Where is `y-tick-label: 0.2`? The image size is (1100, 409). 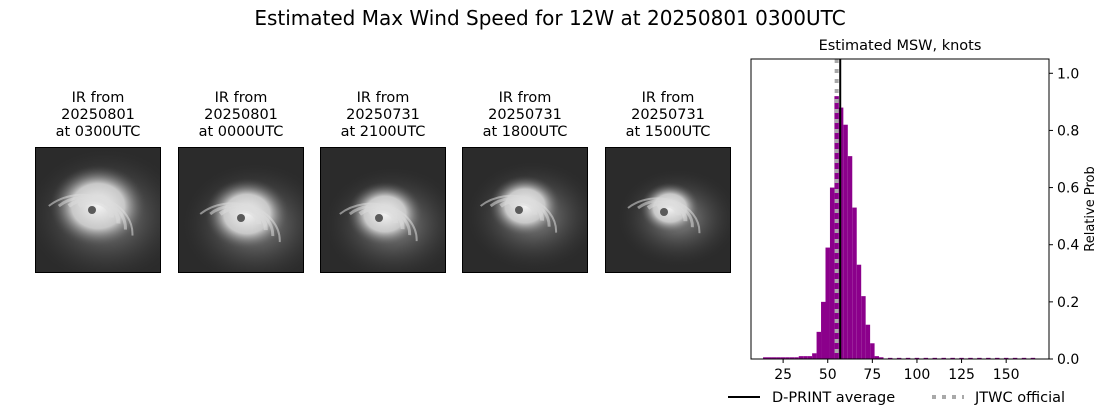 y-tick-label: 0.2 is located at coordinates (1068, 303).